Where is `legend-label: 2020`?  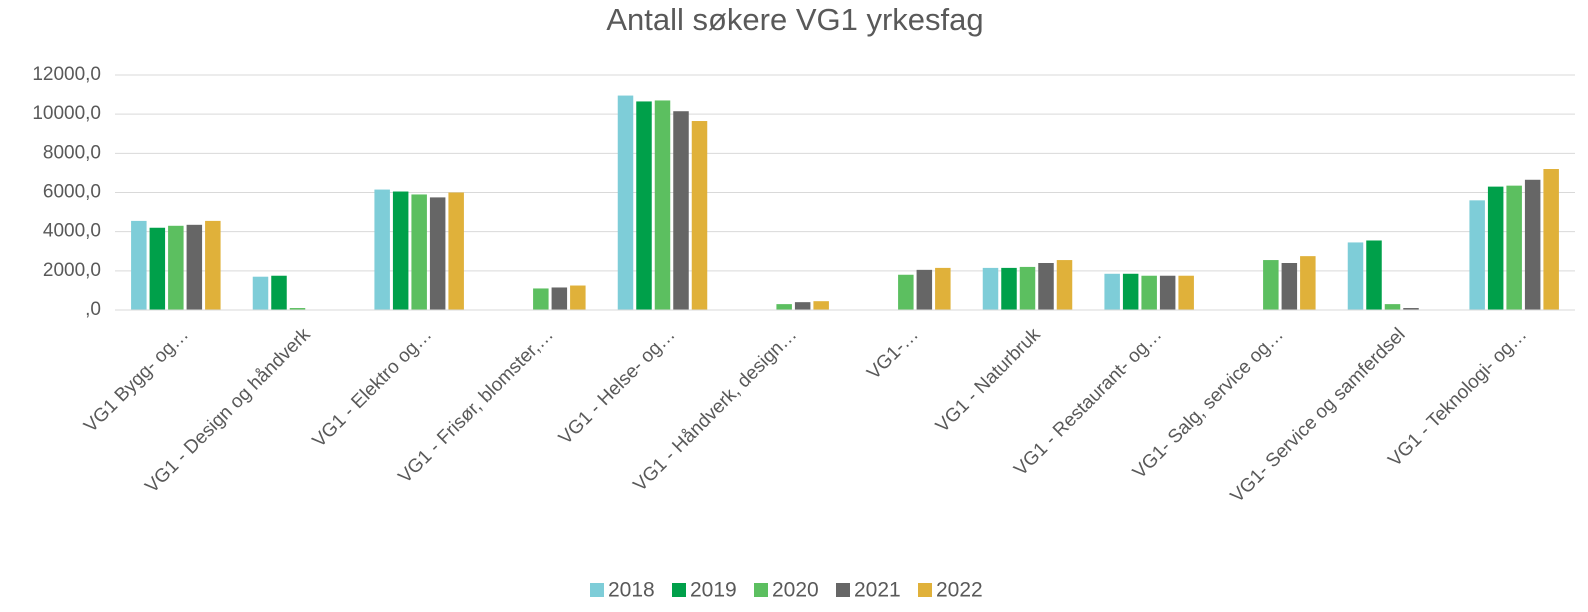 legend-label: 2020 is located at coordinates (795, 590).